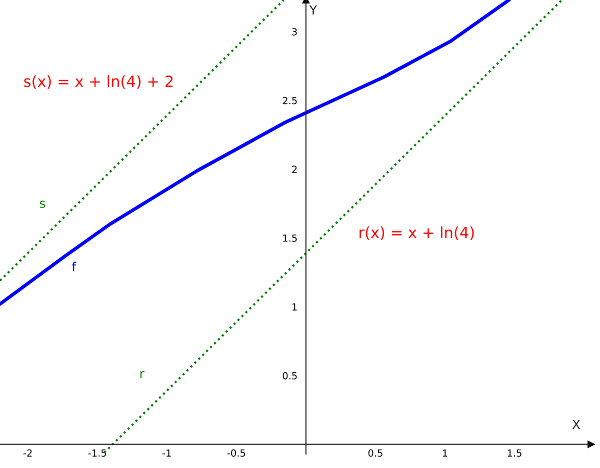  What do you see at coordinates (576, 424) in the screenshot?
I see `x-axis-title: X` at bounding box center [576, 424].